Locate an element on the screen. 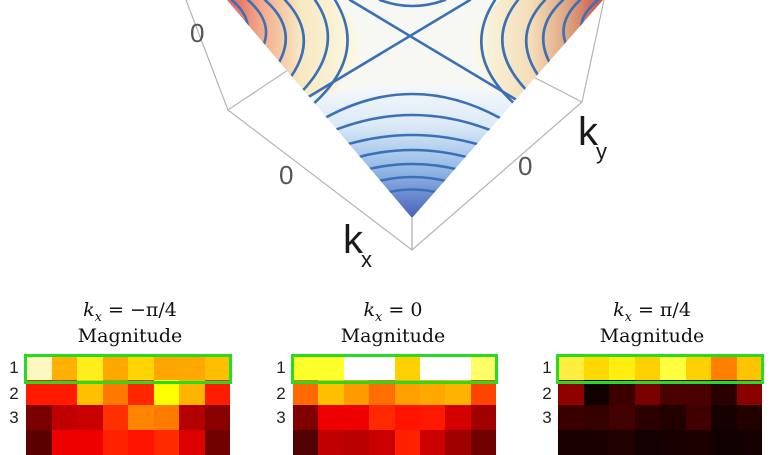  panel-title: kx = −π/4 is located at coordinates (130, 312).